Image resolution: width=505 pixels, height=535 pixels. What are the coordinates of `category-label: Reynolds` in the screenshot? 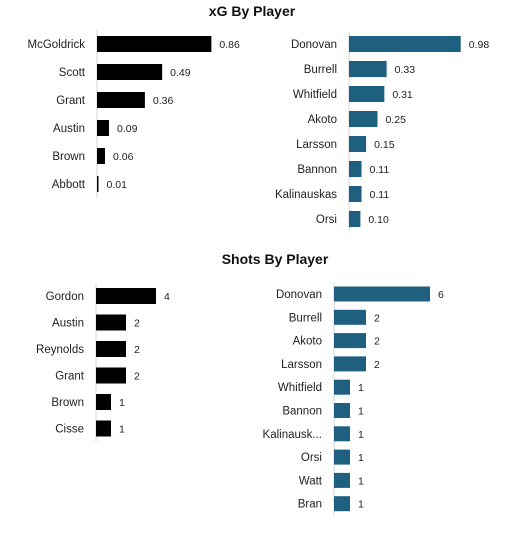 It's located at (60, 350).